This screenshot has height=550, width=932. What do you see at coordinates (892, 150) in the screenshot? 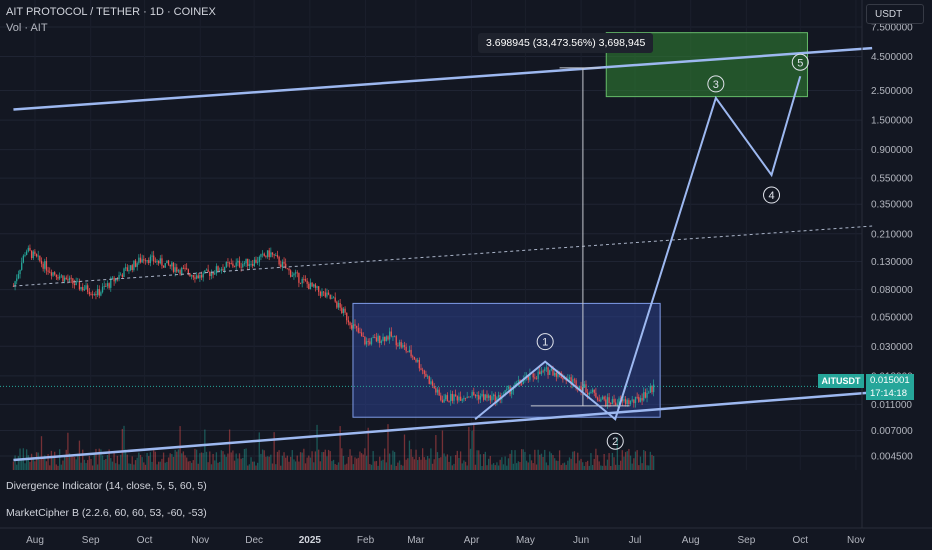
I see `y-tick-label: 0.900000` at bounding box center [892, 150].